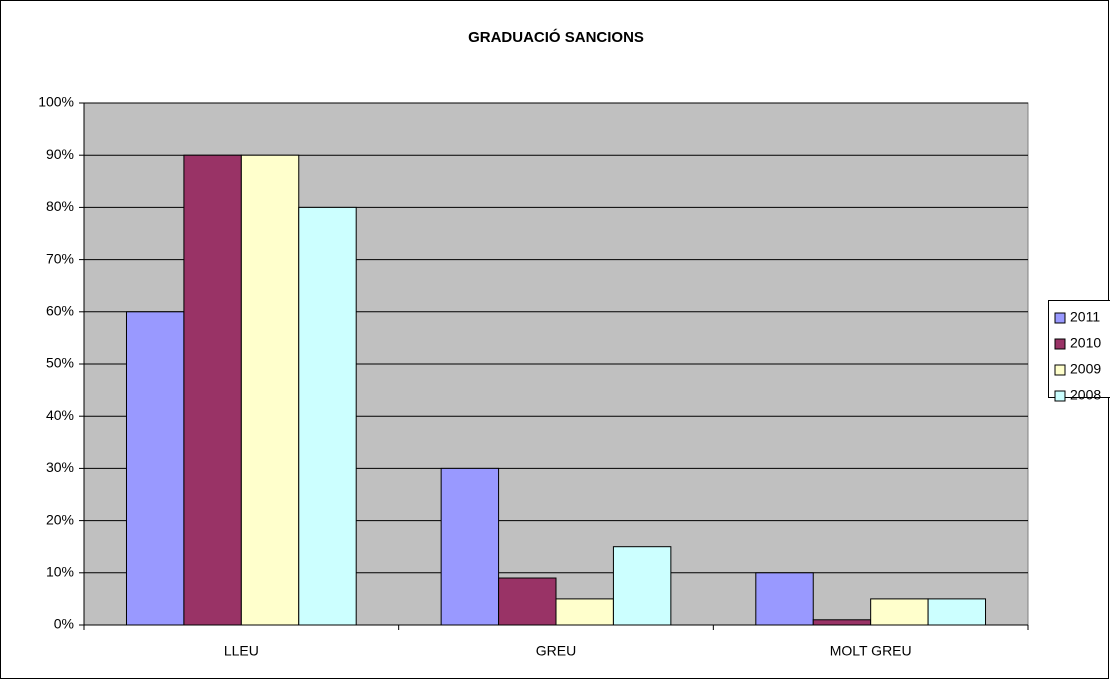 This screenshot has width=1110, height=684. I want to click on y-tick-label: 50%, so click(60, 363).